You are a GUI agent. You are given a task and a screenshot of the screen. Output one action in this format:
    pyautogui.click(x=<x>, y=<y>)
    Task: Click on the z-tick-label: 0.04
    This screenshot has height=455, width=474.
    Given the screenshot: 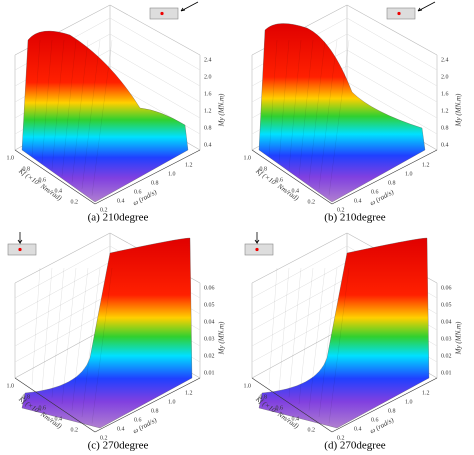 What is the action you would take?
    pyautogui.click(x=209, y=322)
    